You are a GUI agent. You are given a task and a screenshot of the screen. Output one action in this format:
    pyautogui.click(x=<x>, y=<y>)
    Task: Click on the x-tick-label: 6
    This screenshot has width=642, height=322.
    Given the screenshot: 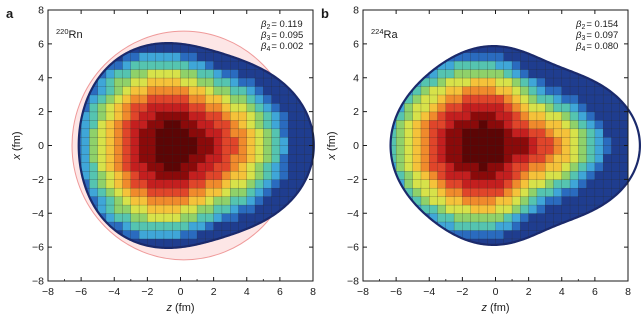 What is the action you would take?
    pyautogui.click(x=280, y=292)
    